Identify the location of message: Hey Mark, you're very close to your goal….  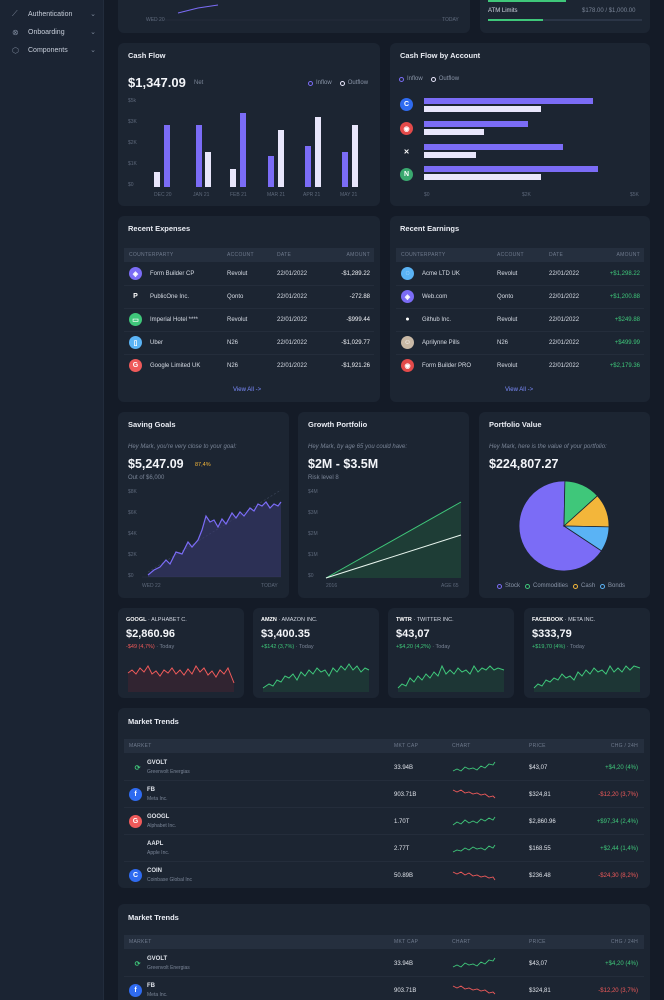
(182, 447).